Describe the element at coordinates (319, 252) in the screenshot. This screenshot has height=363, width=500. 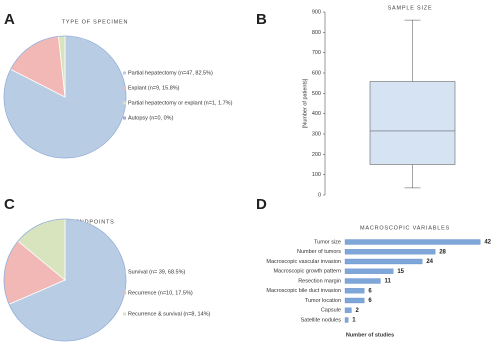
I see `category-label: Number of tumors` at that location.